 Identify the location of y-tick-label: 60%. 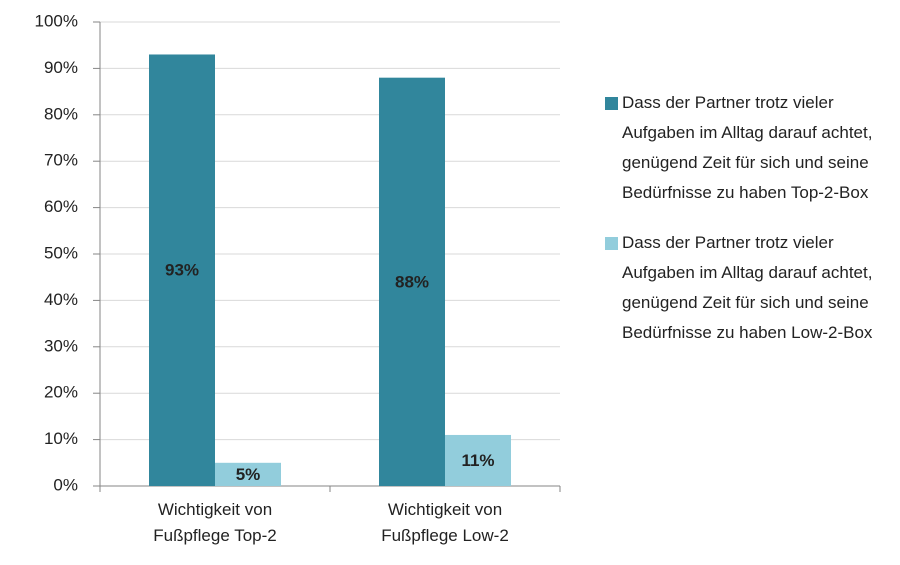
(61, 206).